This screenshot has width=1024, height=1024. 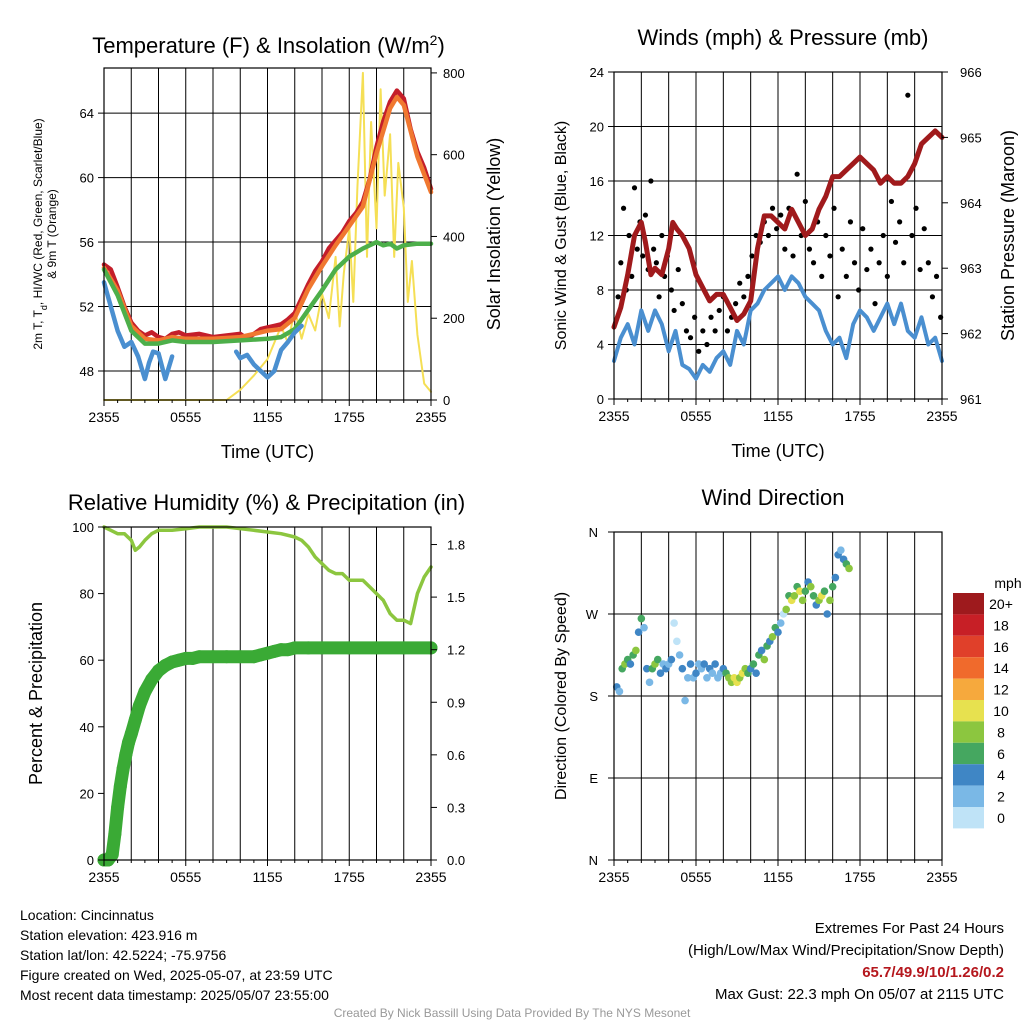 What do you see at coordinates (859, 994) in the screenshot?
I see `max-gust-text: Max Gust: 22.3 mph On 05/07 at 2115 UTC` at bounding box center [859, 994].